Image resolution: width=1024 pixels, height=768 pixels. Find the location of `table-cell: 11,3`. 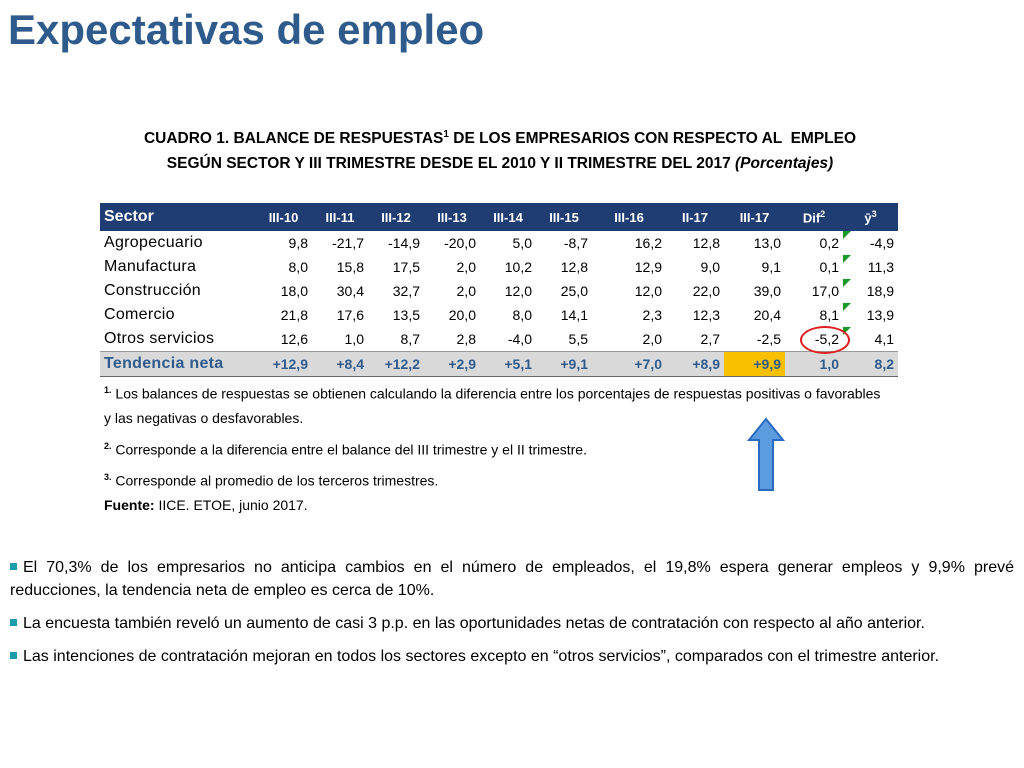

table-cell: 11,3 is located at coordinates (870, 267).